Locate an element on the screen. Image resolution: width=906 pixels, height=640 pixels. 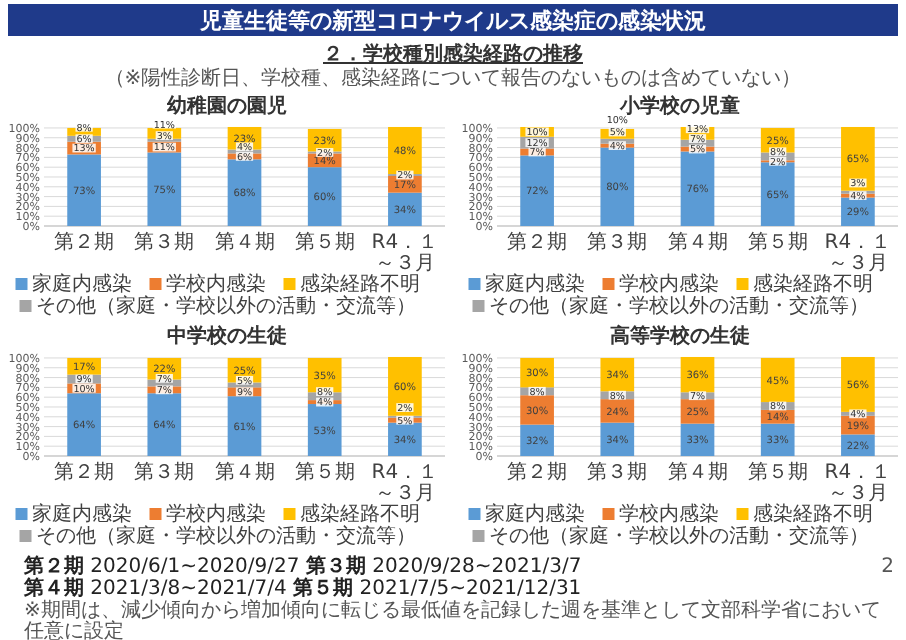
chart-title: 高等学校の生徒 is located at coordinates (679, 336).